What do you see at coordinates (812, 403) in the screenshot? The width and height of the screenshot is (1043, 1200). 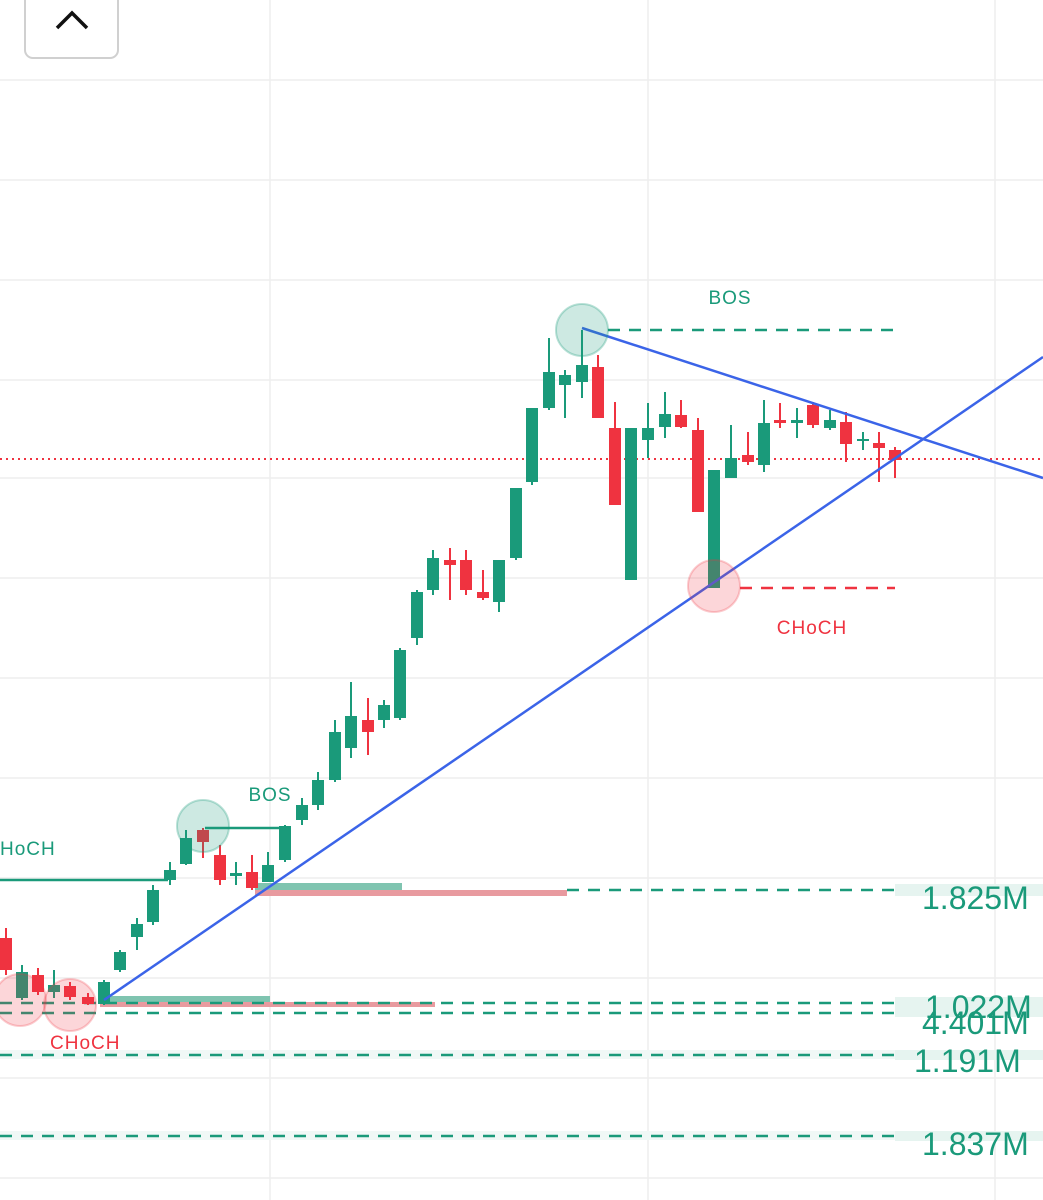 I see `trend-line` at bounding box center [812, 403].